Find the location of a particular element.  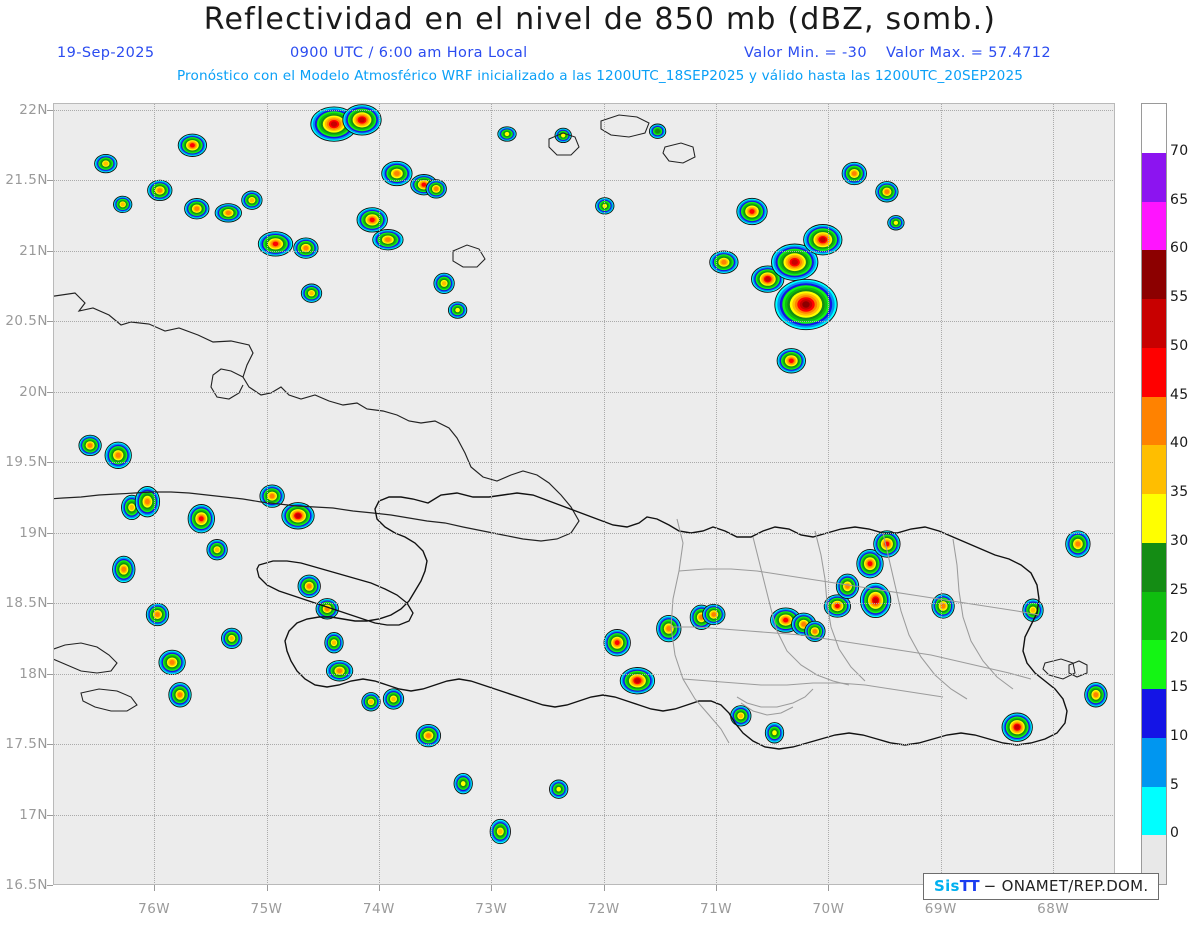

colorbar-tick-label: 10 is located at coordinates (1179, 735).